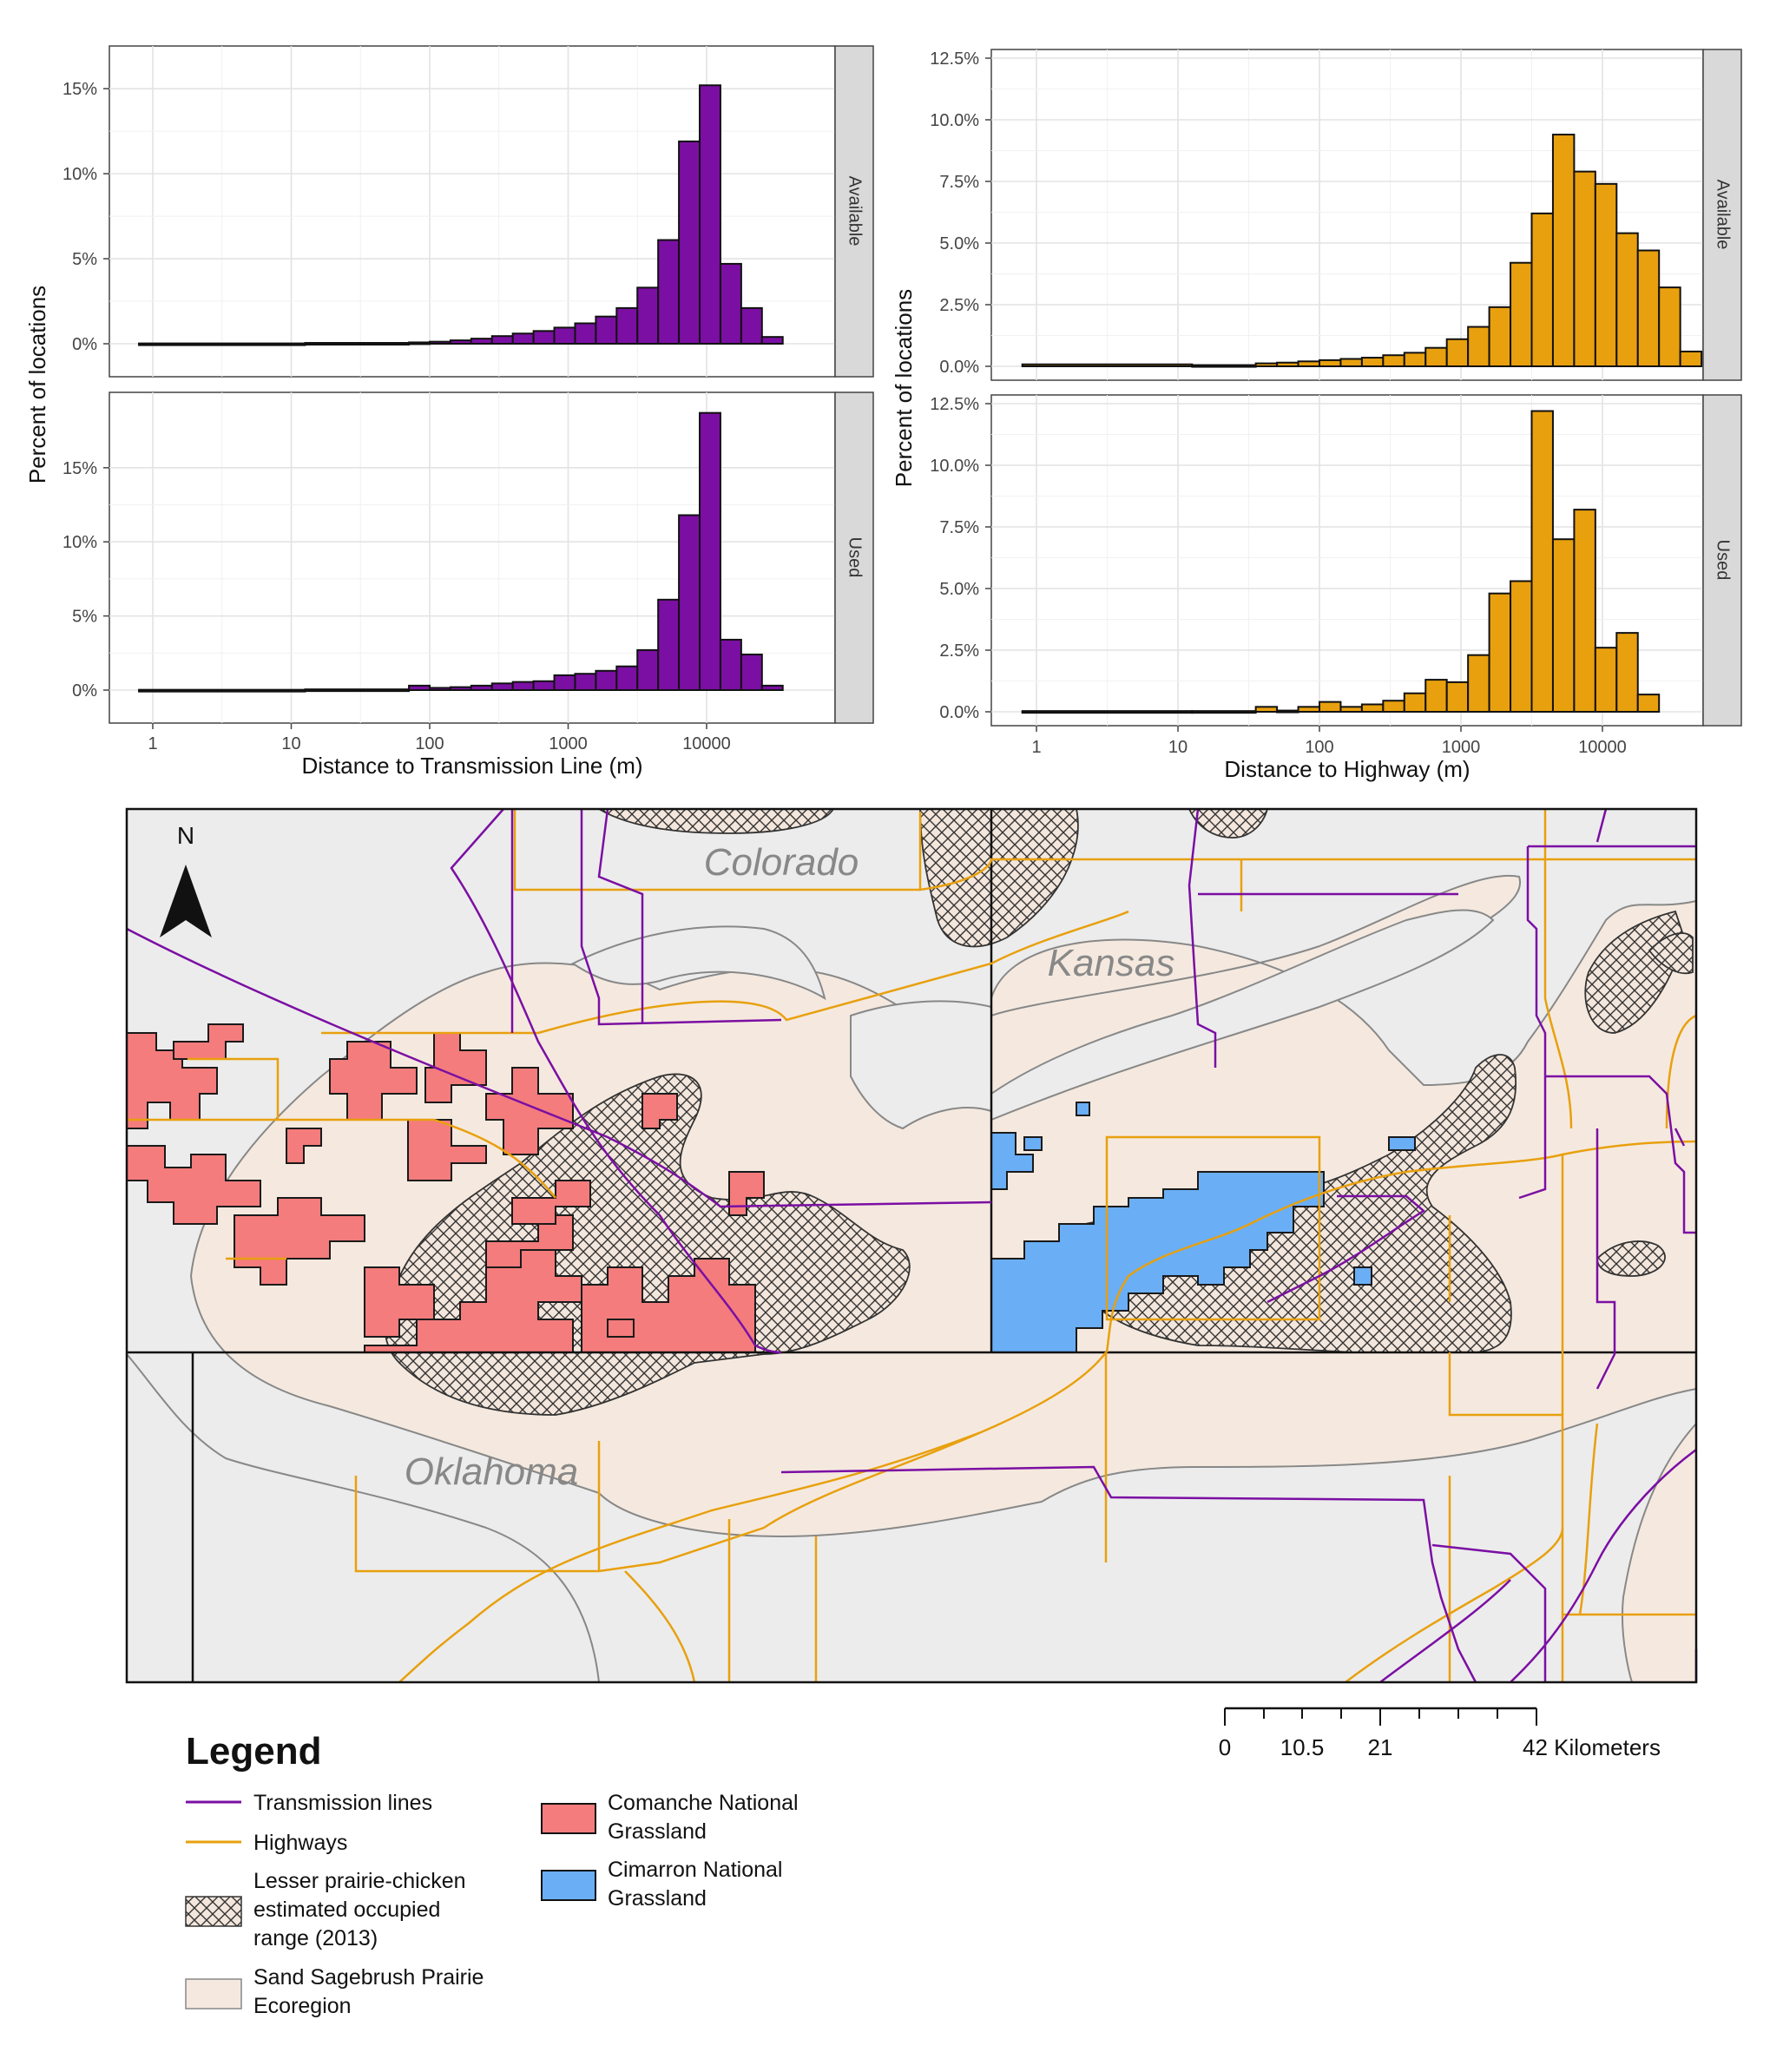 The height and width of the screenshot is (2072, 1783). Describe the element at coordinates (959, 305) in the screenshot. I see `y-tick-label: 2.5%` at that location.